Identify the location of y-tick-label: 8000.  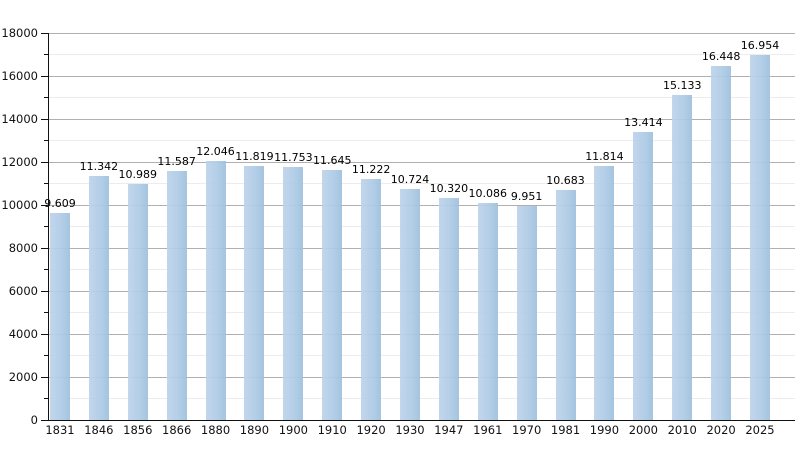
(23, 247).